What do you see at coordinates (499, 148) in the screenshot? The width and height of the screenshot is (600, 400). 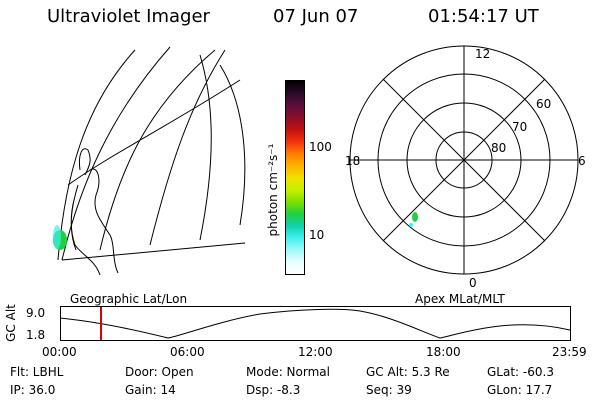 I see `lat-label: 80` at bounding box center [499, 148].